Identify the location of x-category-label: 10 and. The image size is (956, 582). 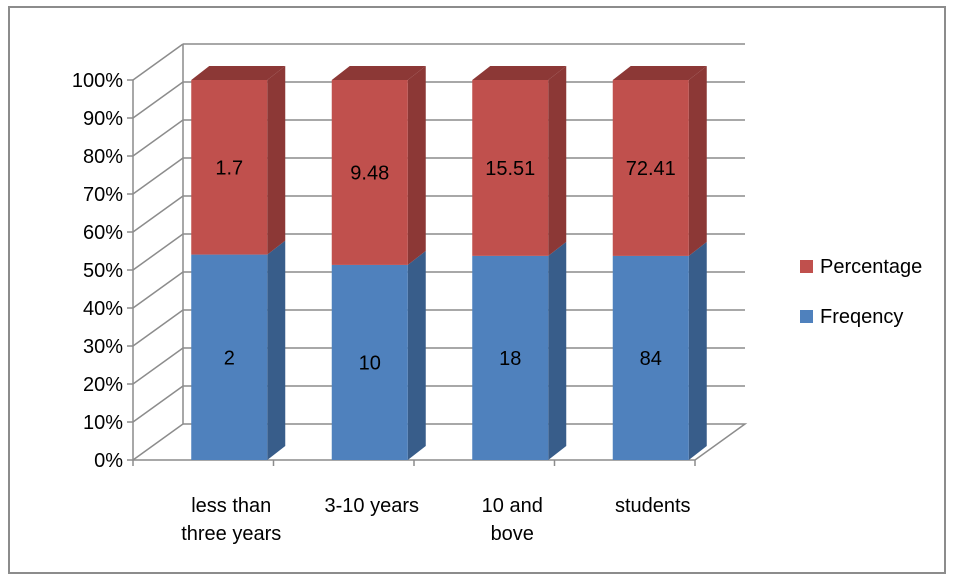
(512, 506).